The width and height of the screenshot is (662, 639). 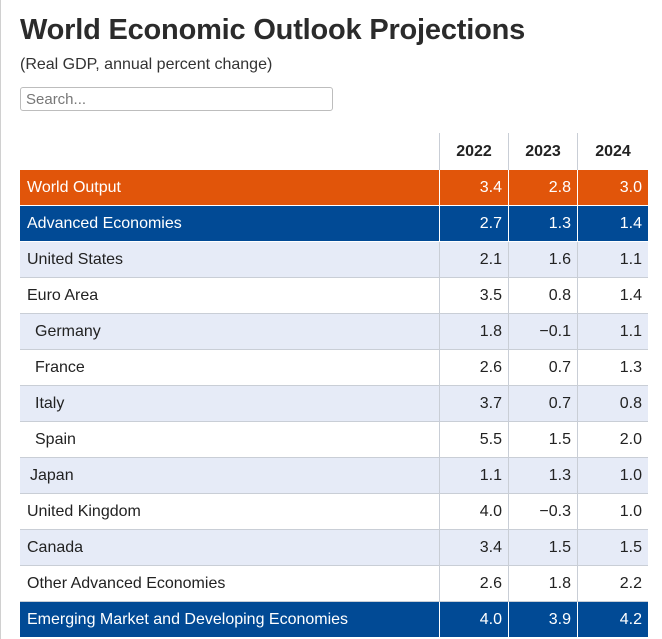 What do you see at coordinates (612, 151) in the screenshot?
I see `header-2024: 2024` at bounding box center [612, 151].